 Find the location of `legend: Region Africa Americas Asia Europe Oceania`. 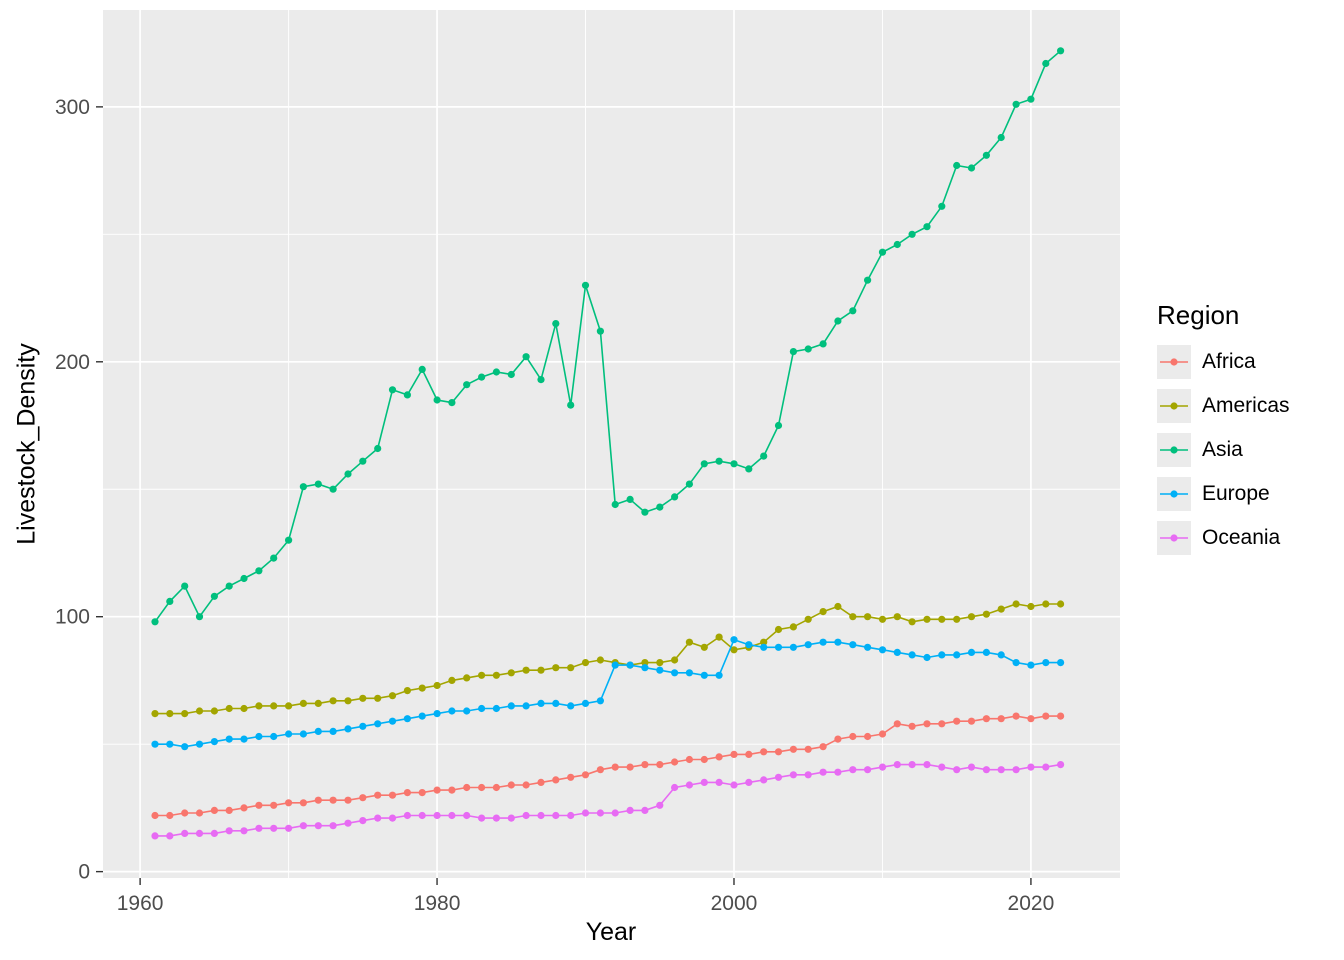

legend: Region Africa Americas Asia Europe Oceania is located at coordinates (1223, 432).